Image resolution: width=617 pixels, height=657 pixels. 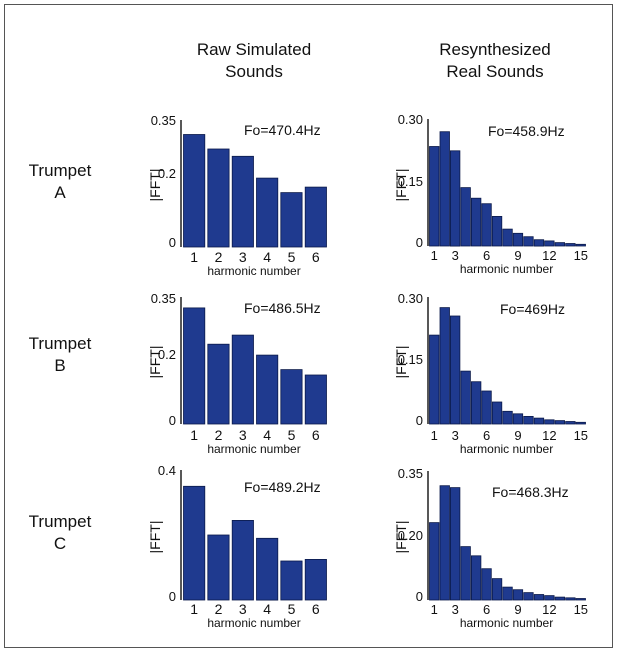 What do you see at coordinates (455, 255) in the screenshot?
I see `x-tick-label-real-A-1: 3` at bounding box center [455, 255].